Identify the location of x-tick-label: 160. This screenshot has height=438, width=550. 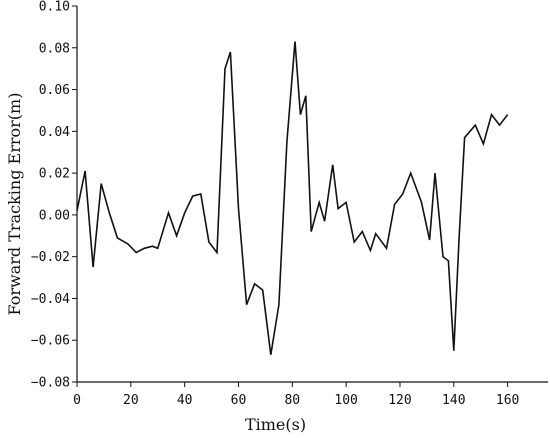
(507, 400).